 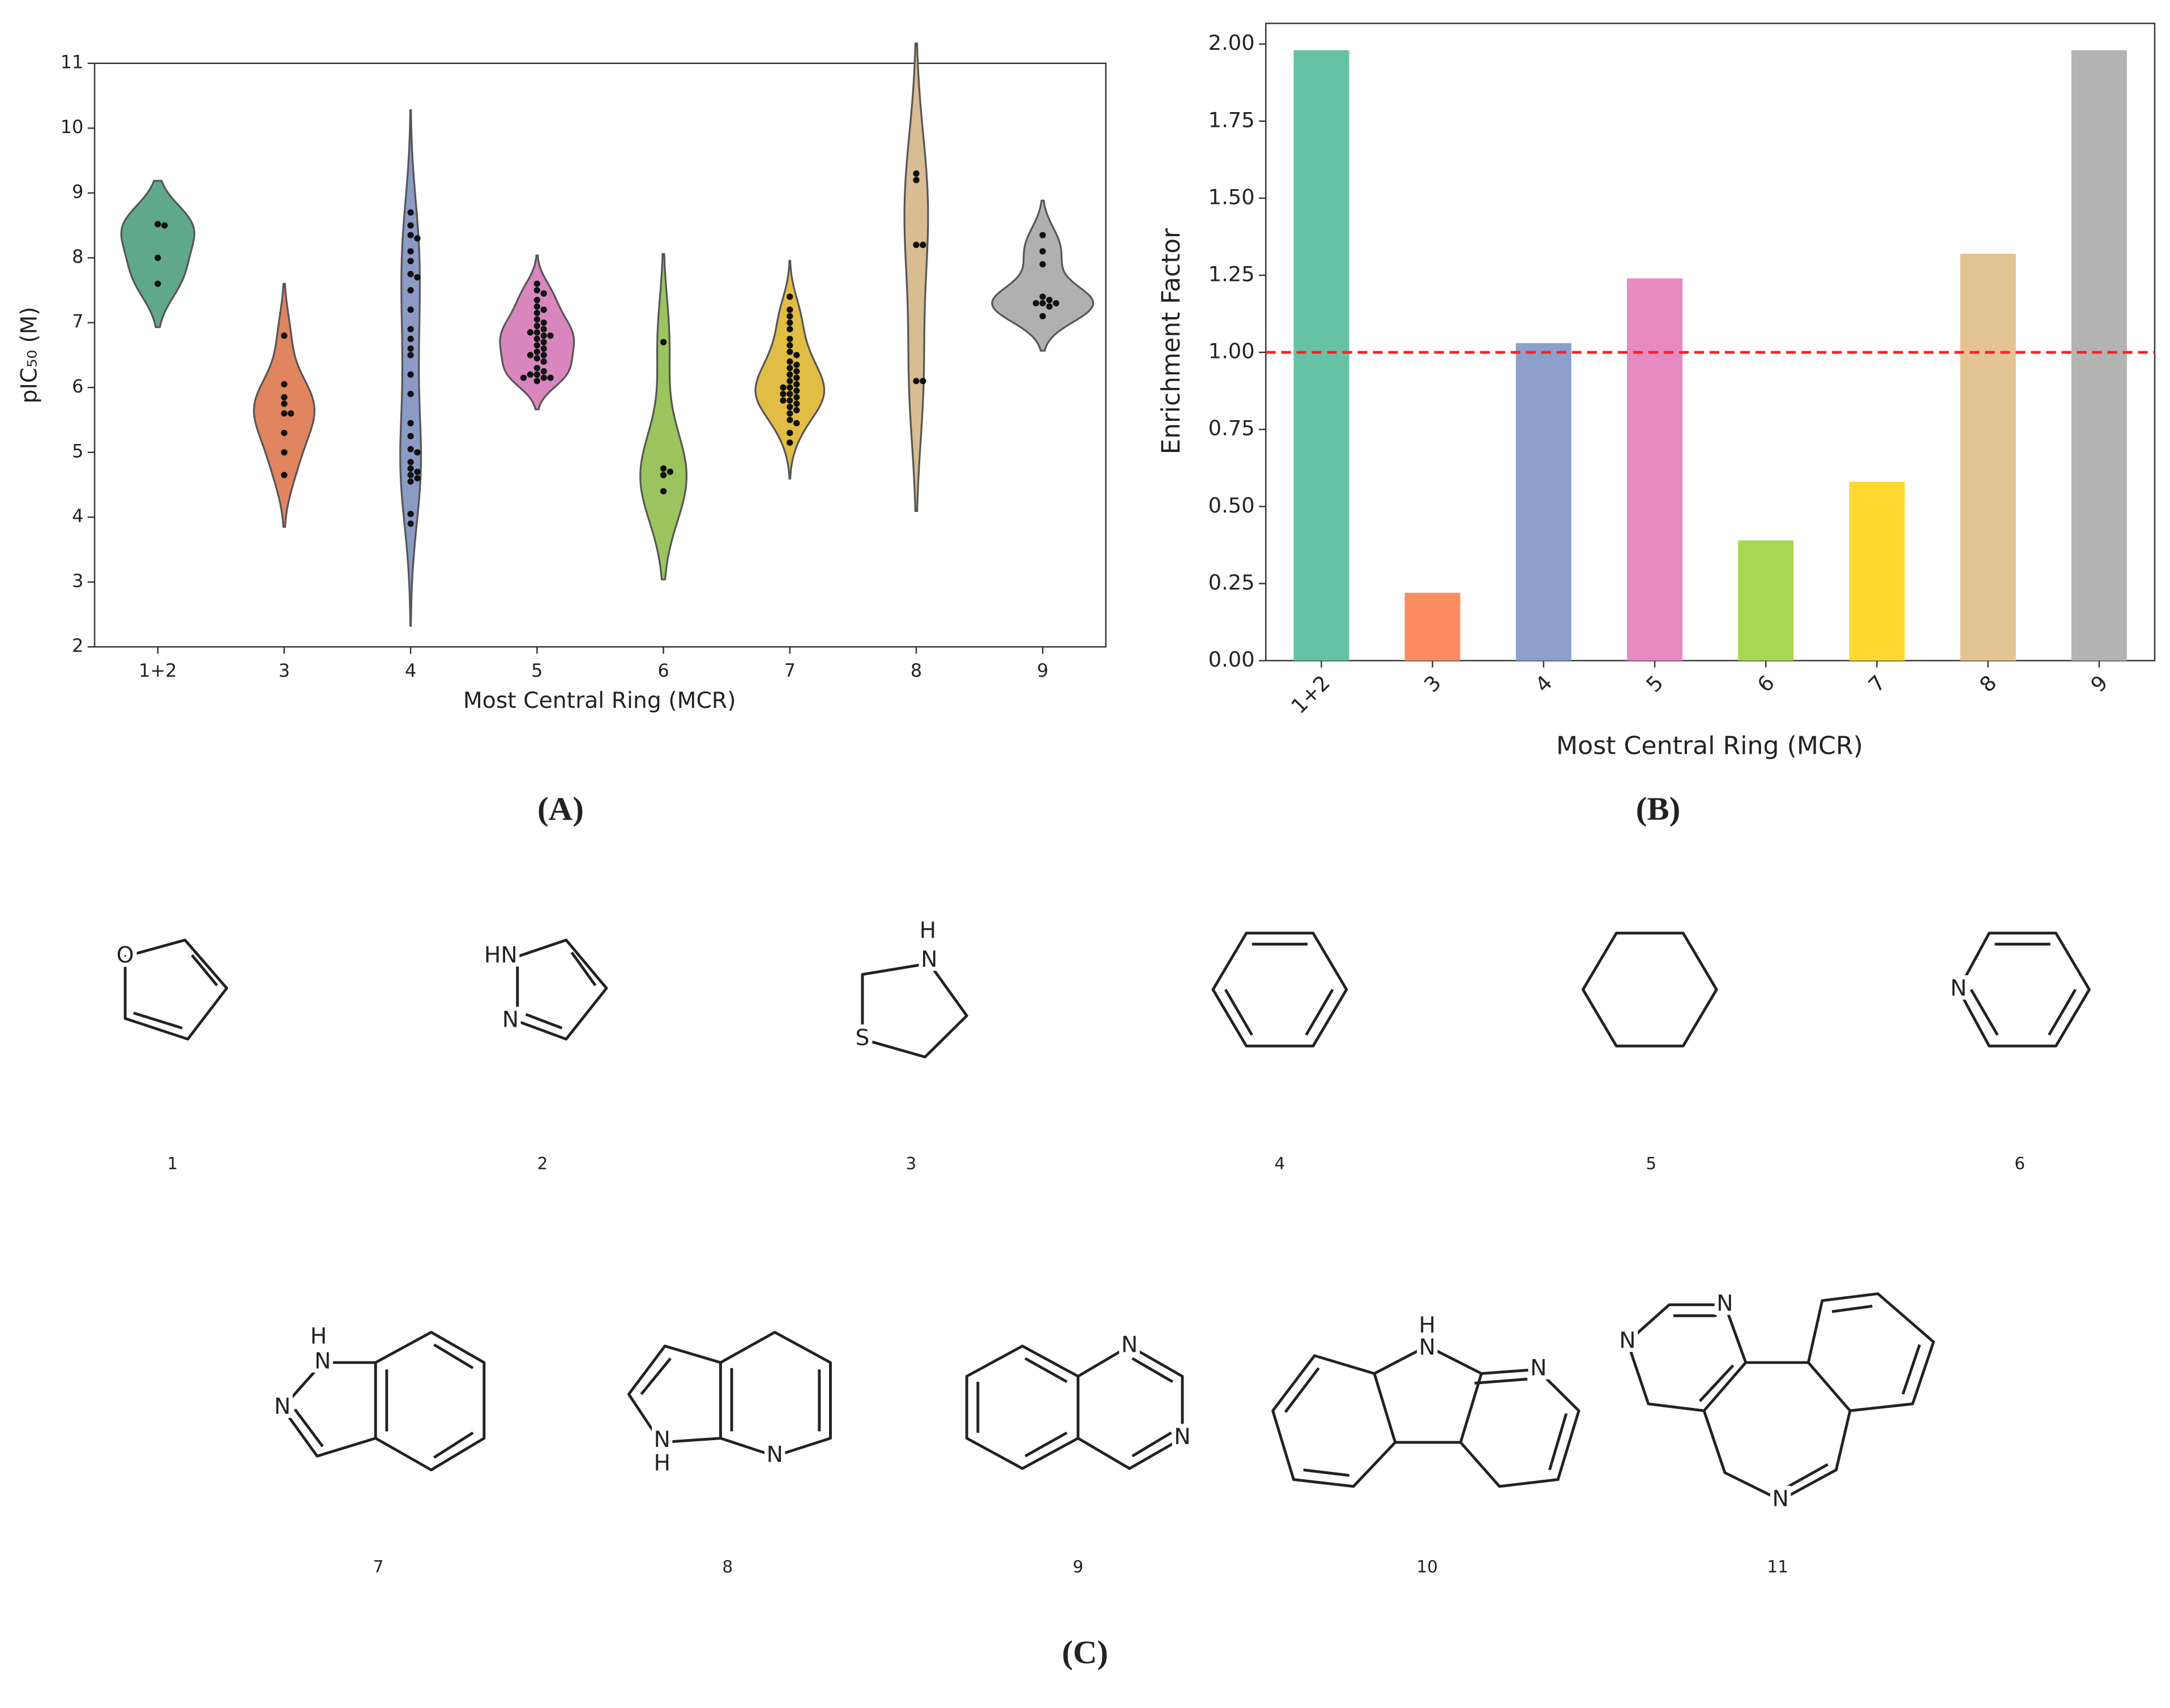 What do you see at coordinates (1659, 809) in the screenshot?
I see `panel-label: (B)` at bounding box center [1659, 809].